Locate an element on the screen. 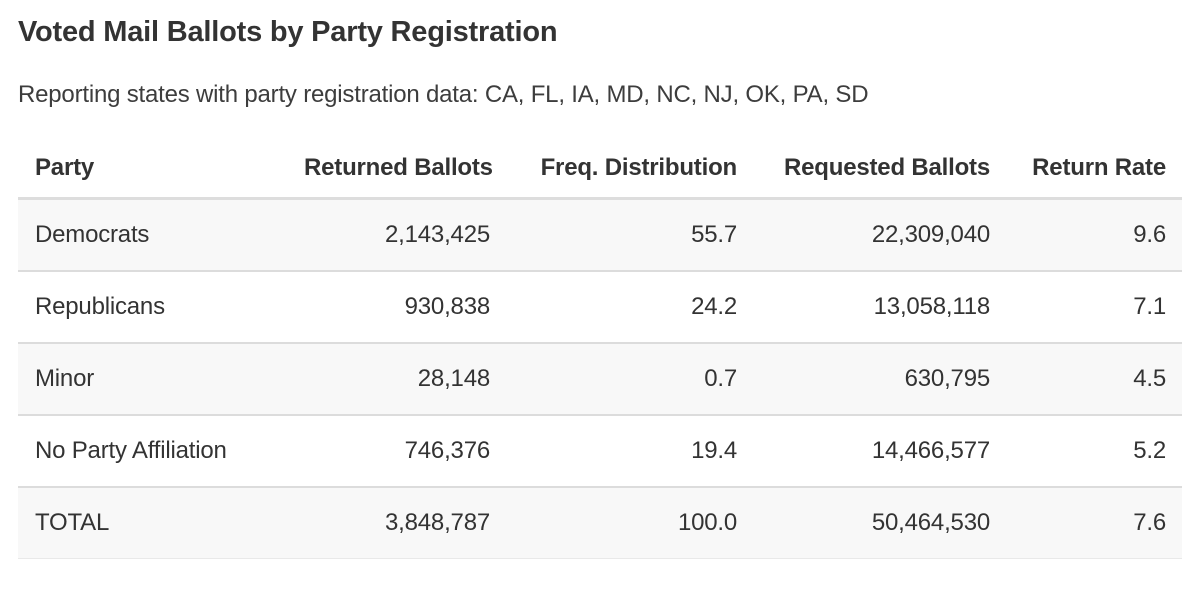 The image size is (1200, 590). cell-requested-ballots: 14,466,577 is located at coordinates (930, 450).